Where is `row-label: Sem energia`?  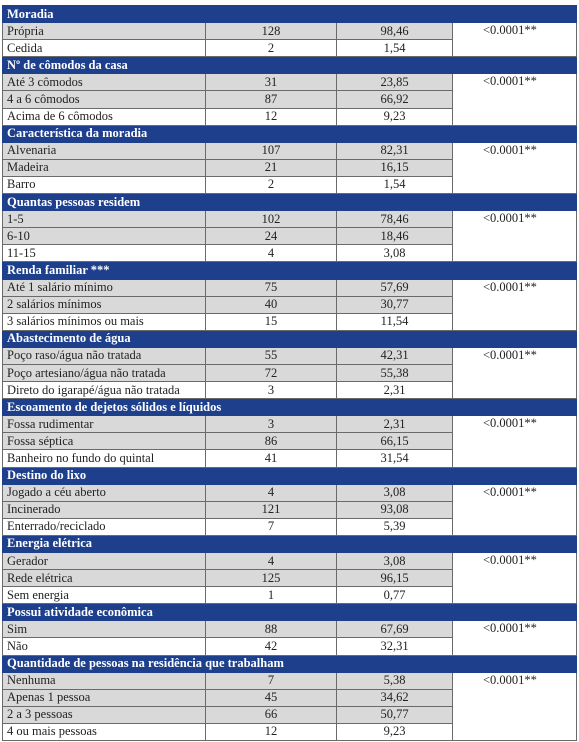 row-label: Sem energia is located at coordinates (104, 595).